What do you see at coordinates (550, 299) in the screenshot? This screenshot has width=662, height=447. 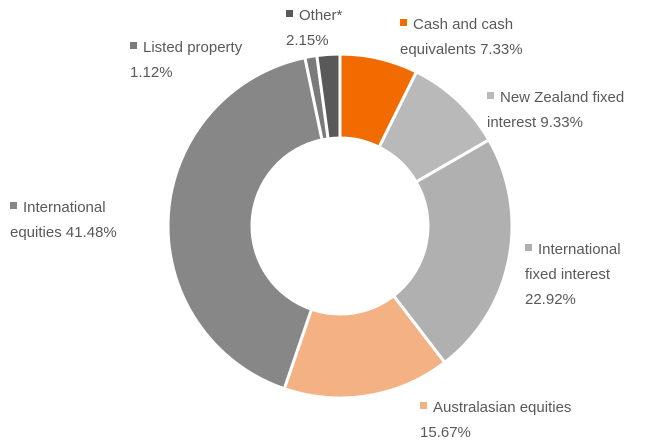 I see `value-label: 22.92%` at bounding box center [550, 299].